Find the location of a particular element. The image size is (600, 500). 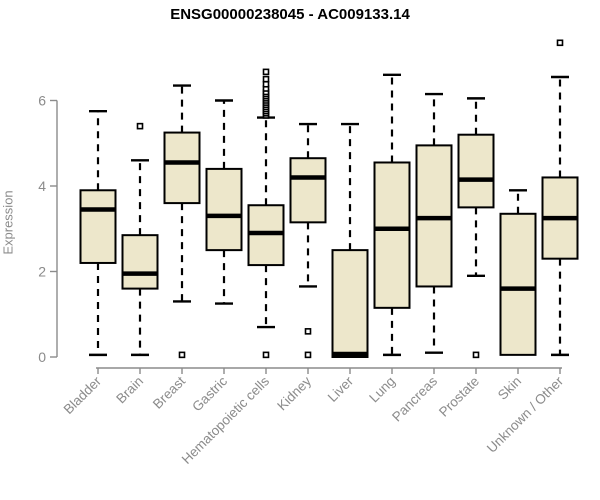

x-tick-label-breast: Breast is located at coordinates (169, 392).